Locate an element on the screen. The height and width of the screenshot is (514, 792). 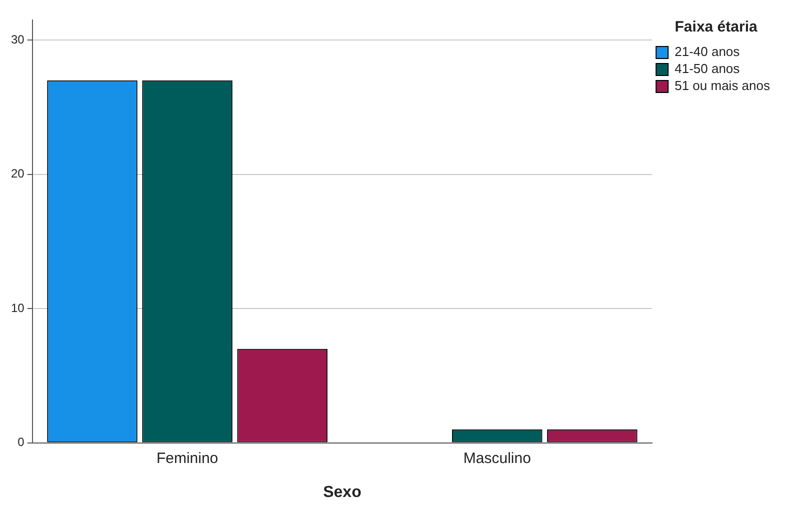
y-tick-label: 20 is located at coordinates (17, 173).